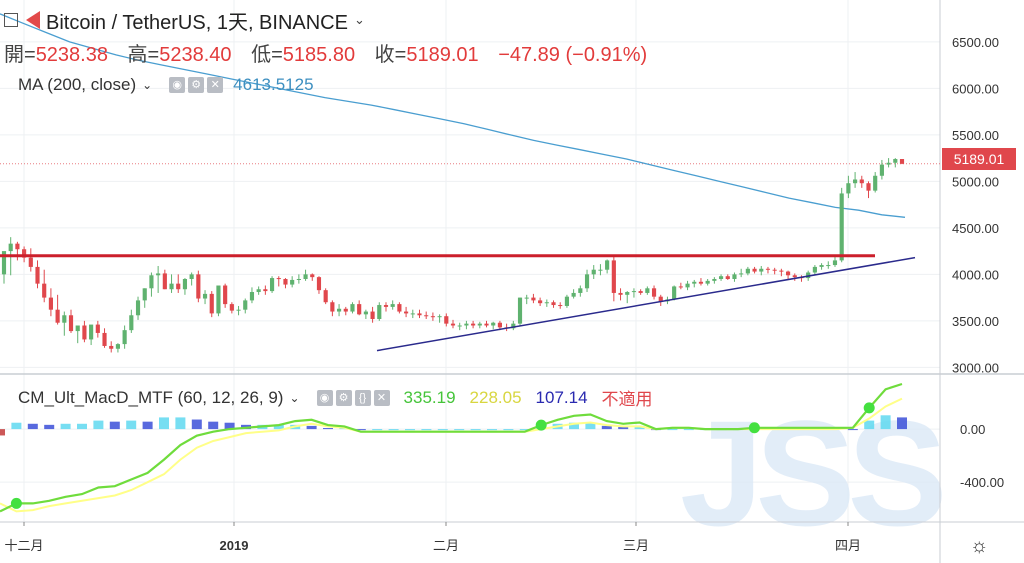 This screenshot has height=563, width=1024. Describe the element at coordinates (627, 399) in the screenshot. I see `macd-status: 不適用` at that location.